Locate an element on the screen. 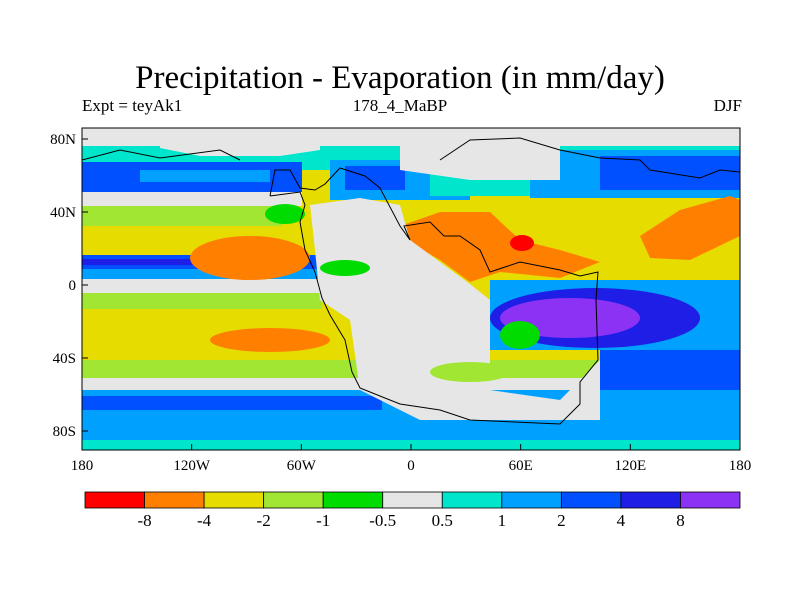 The image size is (800, 600). colorbar-label: 0.5 is located at coordinates (442, 520).